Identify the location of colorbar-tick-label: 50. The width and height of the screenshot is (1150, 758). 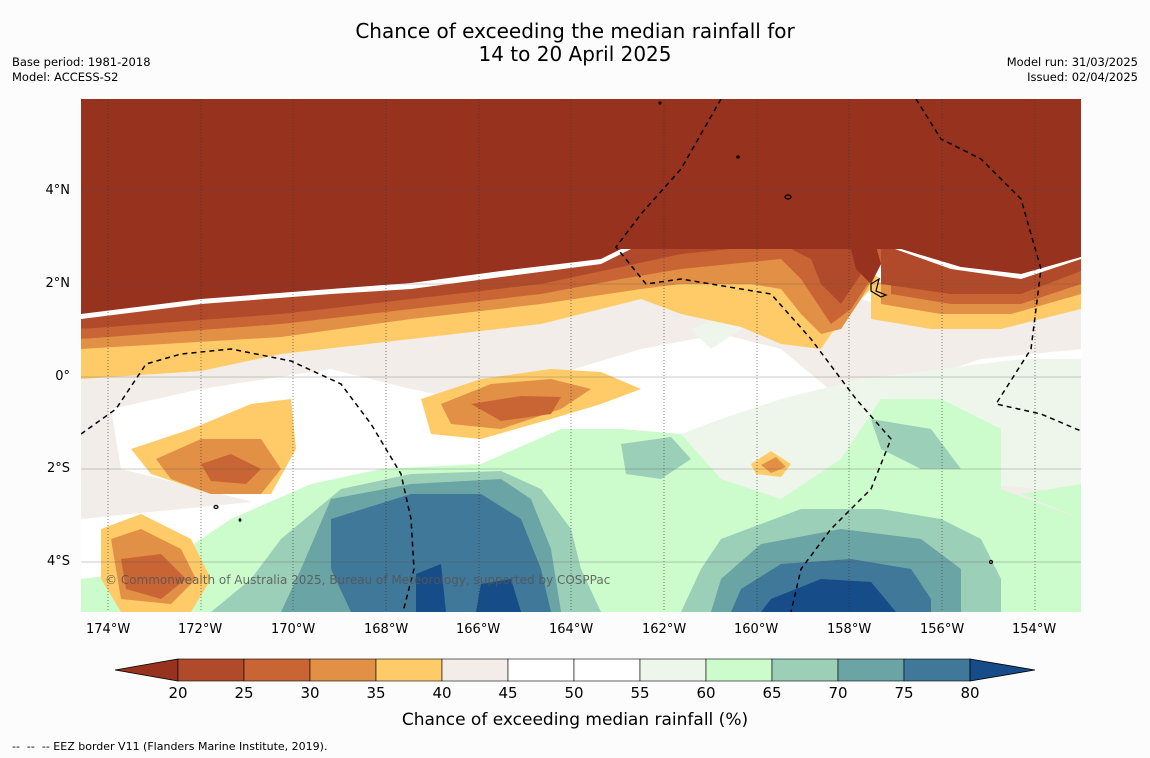
(574, 693).